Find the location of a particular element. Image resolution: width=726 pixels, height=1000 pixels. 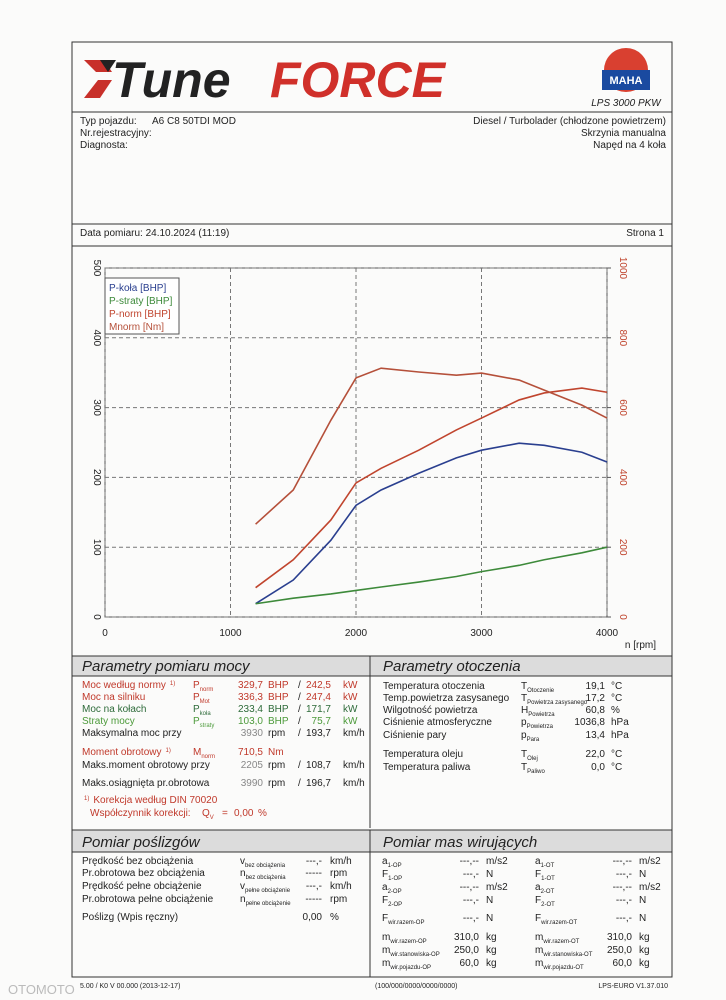

param-value: ---,-- is located at coordinates (469, 887).